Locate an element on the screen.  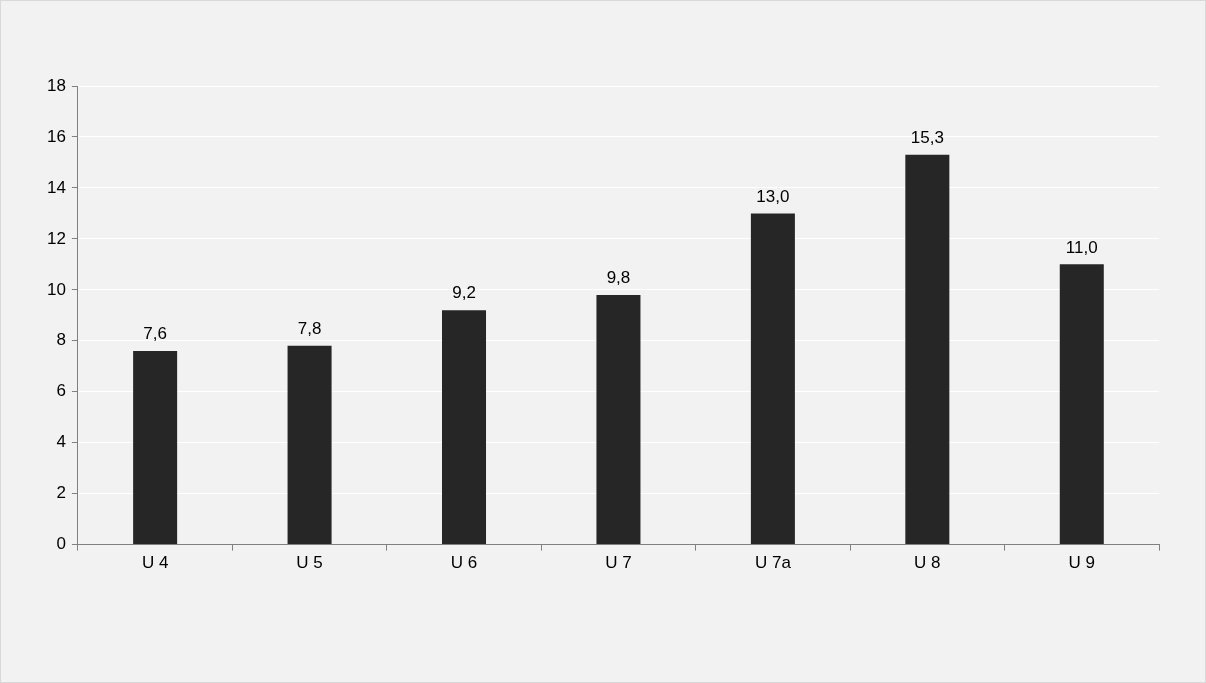
y-tick-label: 2 is located at coordinates (61, 493).